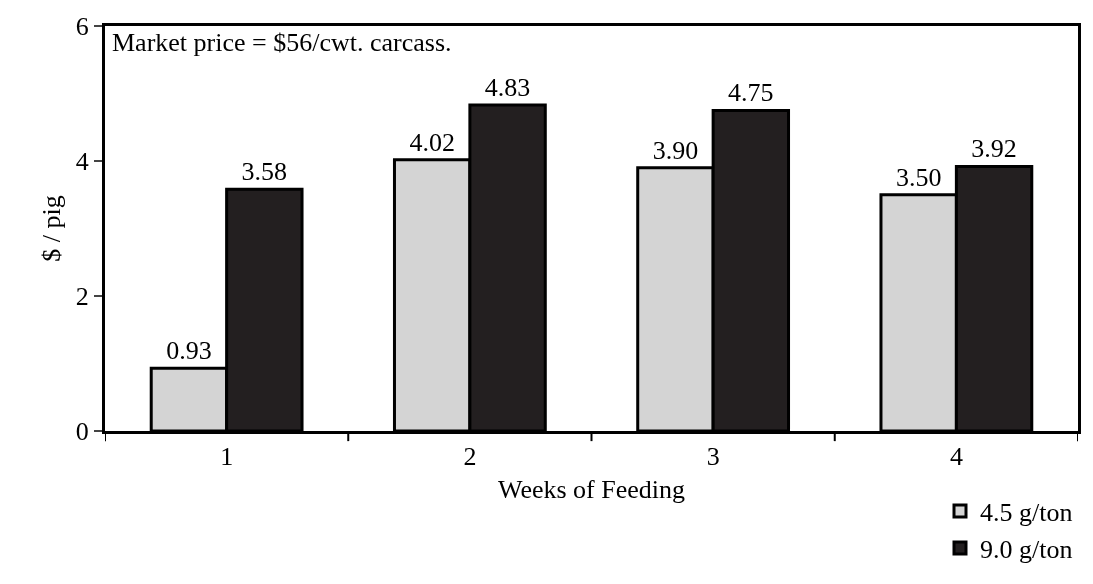 The width and height of the screenshot is (1093, 584). Describe the element at coordinates (1026, 550) in the screenshot. I see `legend-label: 9.0 g/ton` at that location.